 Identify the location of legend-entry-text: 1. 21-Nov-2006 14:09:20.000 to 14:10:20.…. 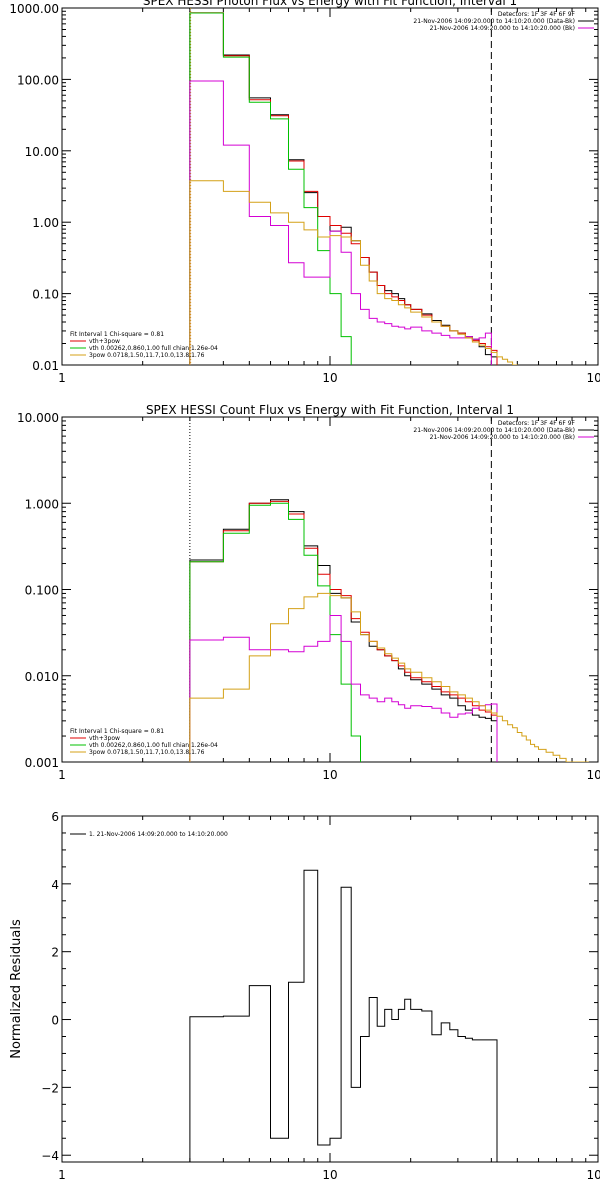
(158, 834).